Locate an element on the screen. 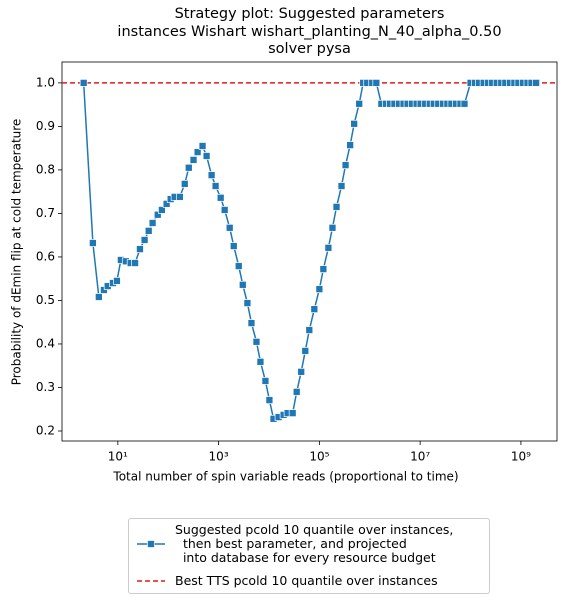 The height and width of the screenshot is (605, 567). x-tick-label: 10⁷ is located at coordinates (420, 457).